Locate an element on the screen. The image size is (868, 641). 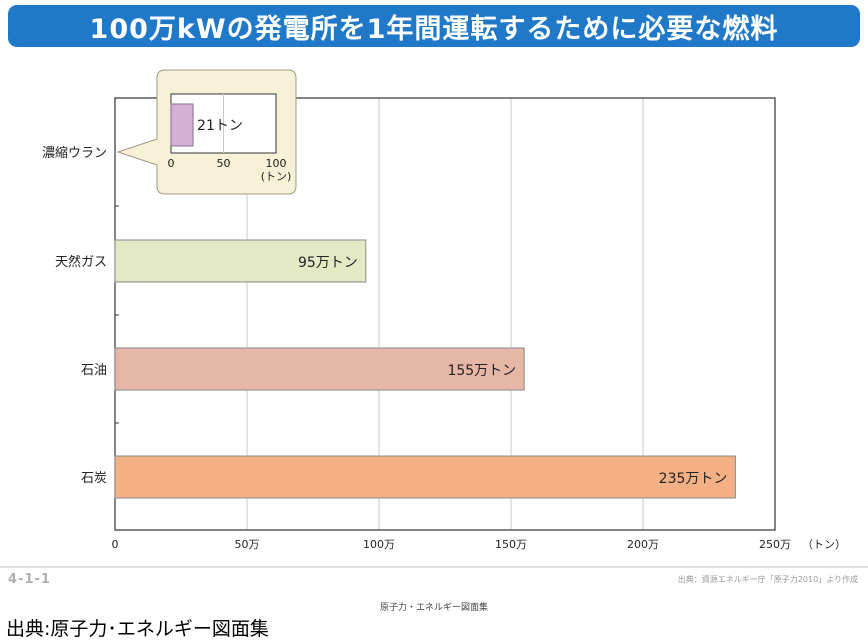
inset-x-tick-label: 100 is located at coordinates (276, 163).